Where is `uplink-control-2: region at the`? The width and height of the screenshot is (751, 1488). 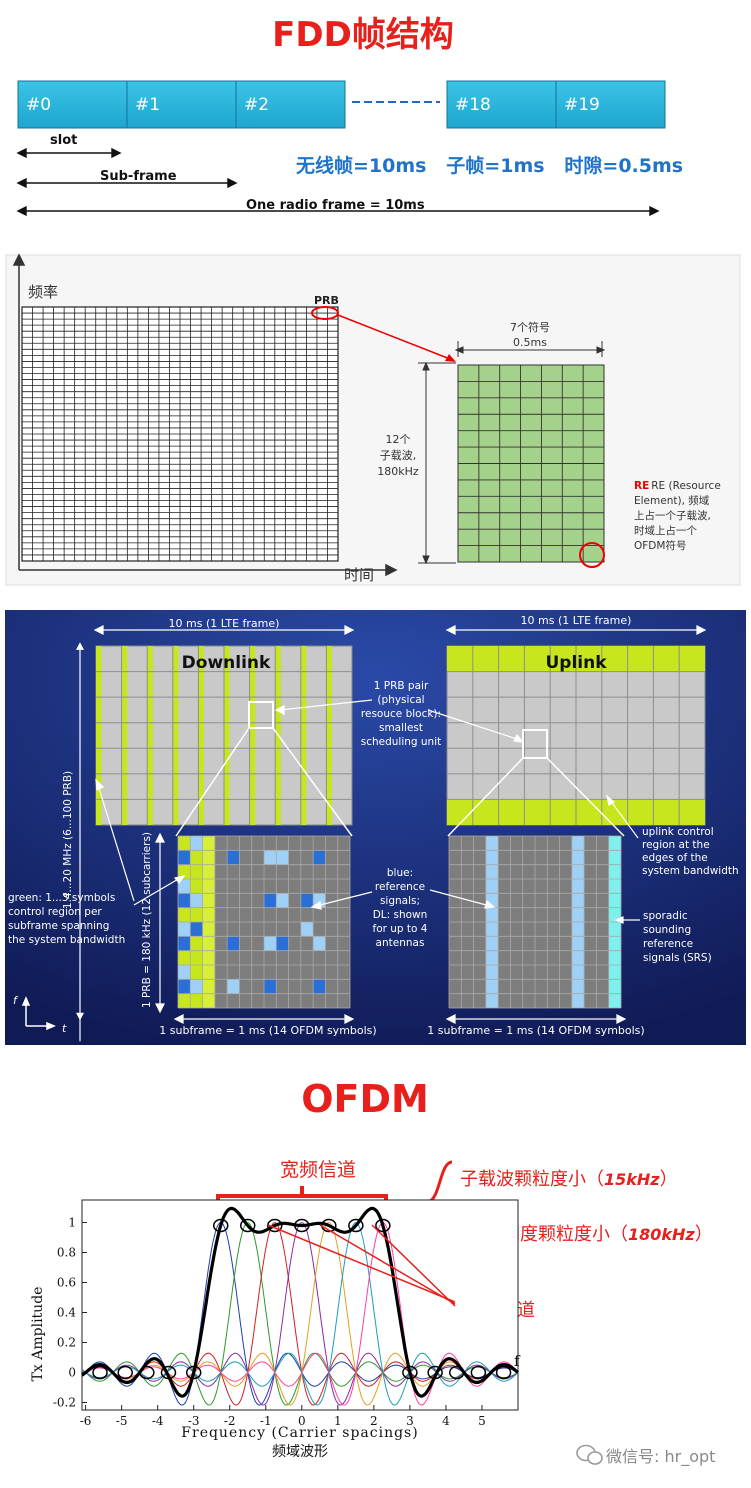
uplink-control-2: region at the is located at coordinates (676, 845).